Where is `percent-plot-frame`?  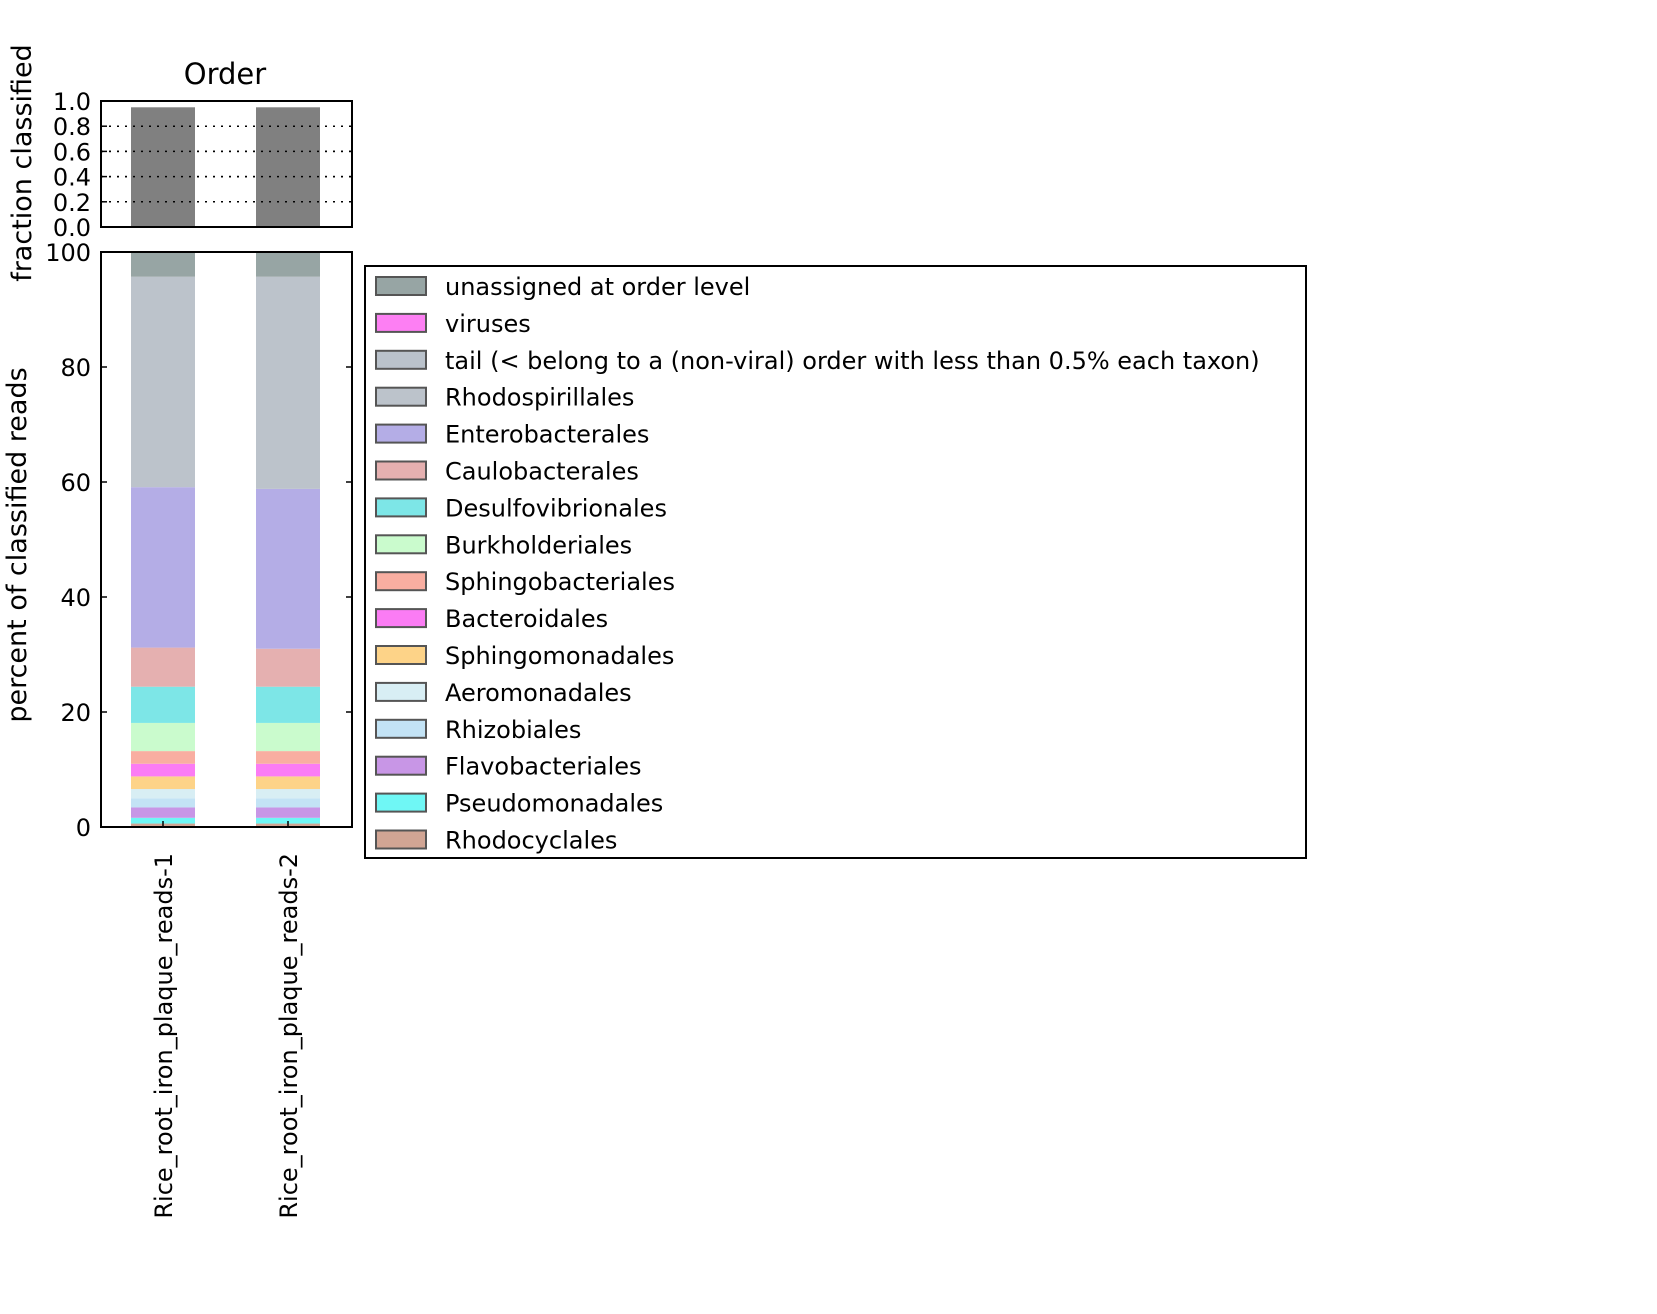
percent-plot-frame is located at coordinates (226, 539).